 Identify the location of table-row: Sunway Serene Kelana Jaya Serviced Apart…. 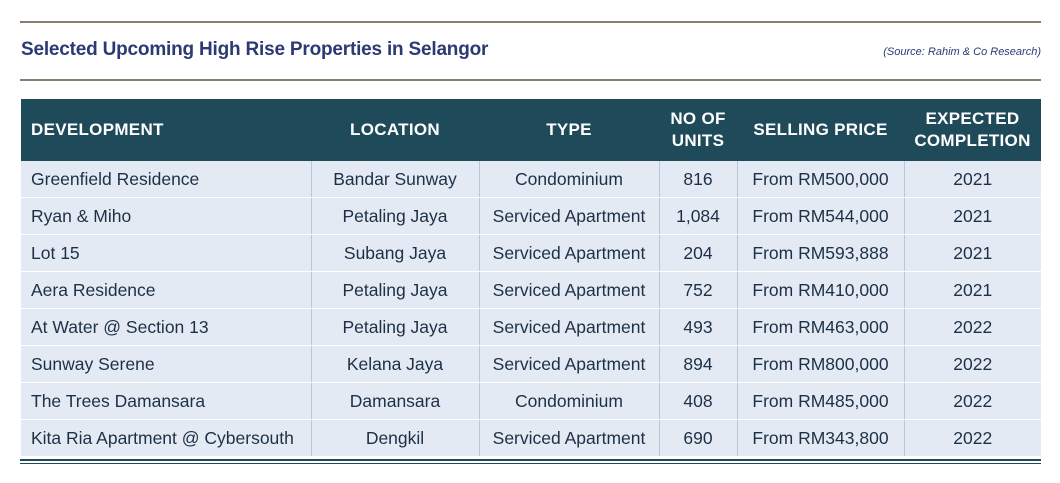
(531, 364).